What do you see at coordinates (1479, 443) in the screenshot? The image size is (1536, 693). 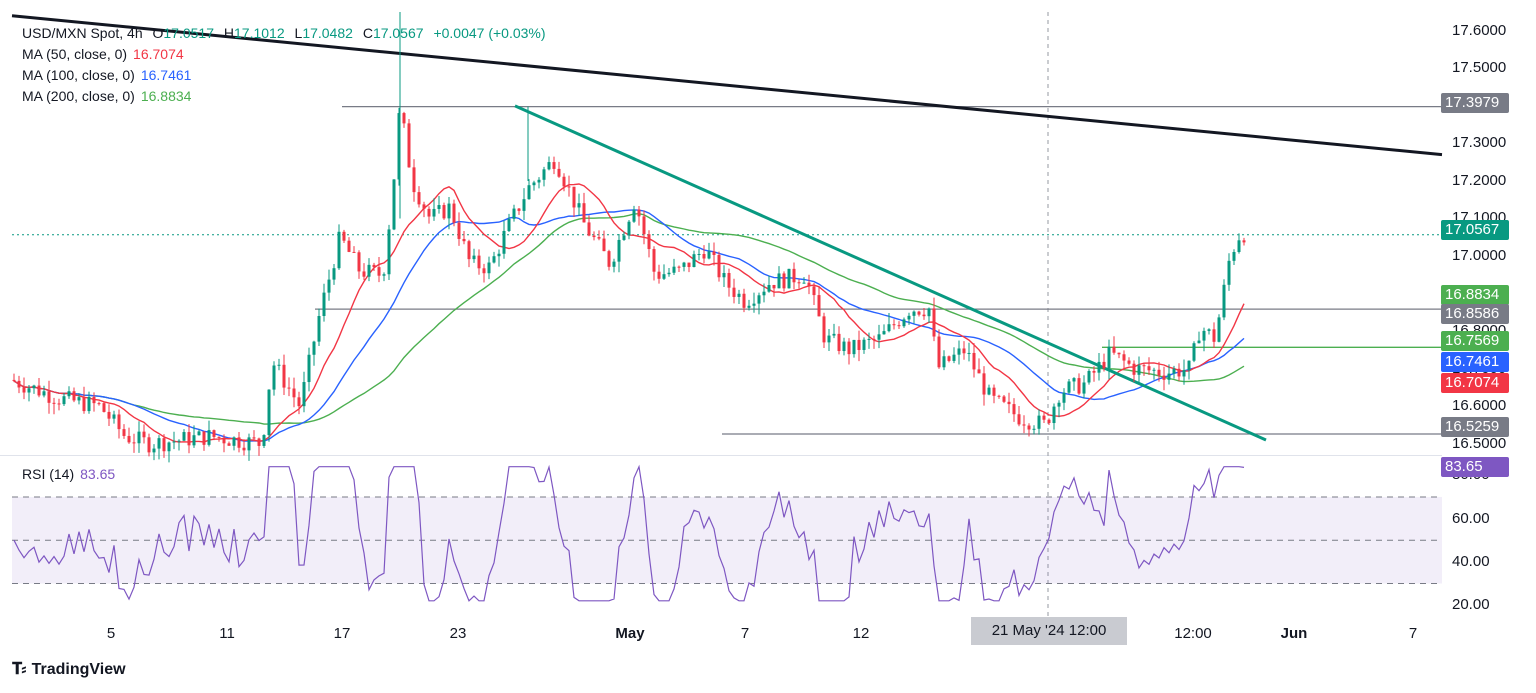 I see `price-tick-label: 16.5000` at bounding box center [1479, 443].